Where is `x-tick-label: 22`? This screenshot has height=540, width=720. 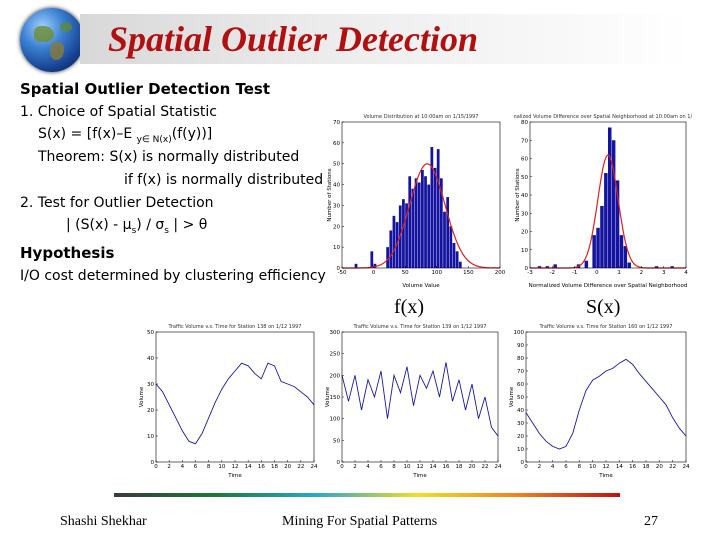
x-tick-label: 22 is located at coordinates (485, 467).